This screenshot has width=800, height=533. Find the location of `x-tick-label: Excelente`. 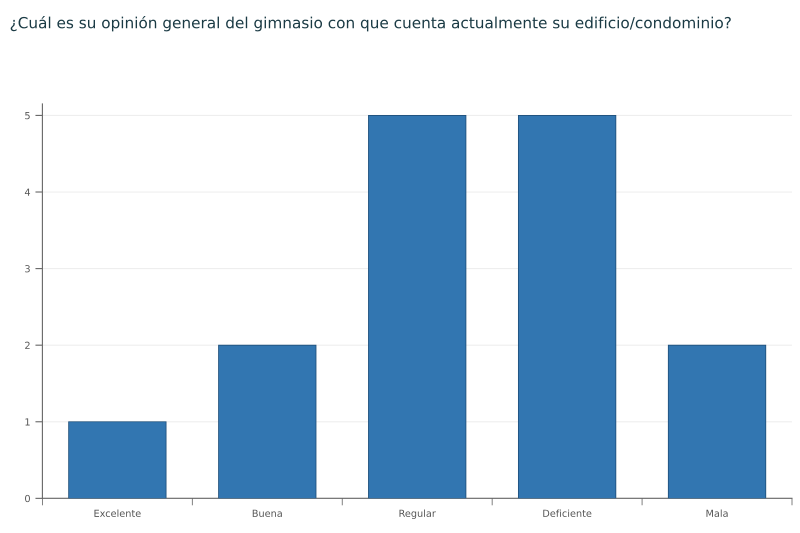

x-tick-label: Excelente is located at coordinates (117, 513).